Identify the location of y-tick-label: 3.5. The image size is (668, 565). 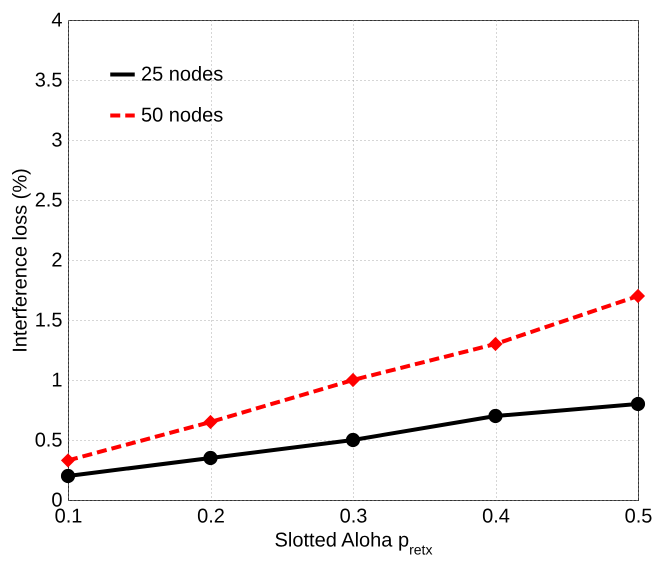
(48, 81).